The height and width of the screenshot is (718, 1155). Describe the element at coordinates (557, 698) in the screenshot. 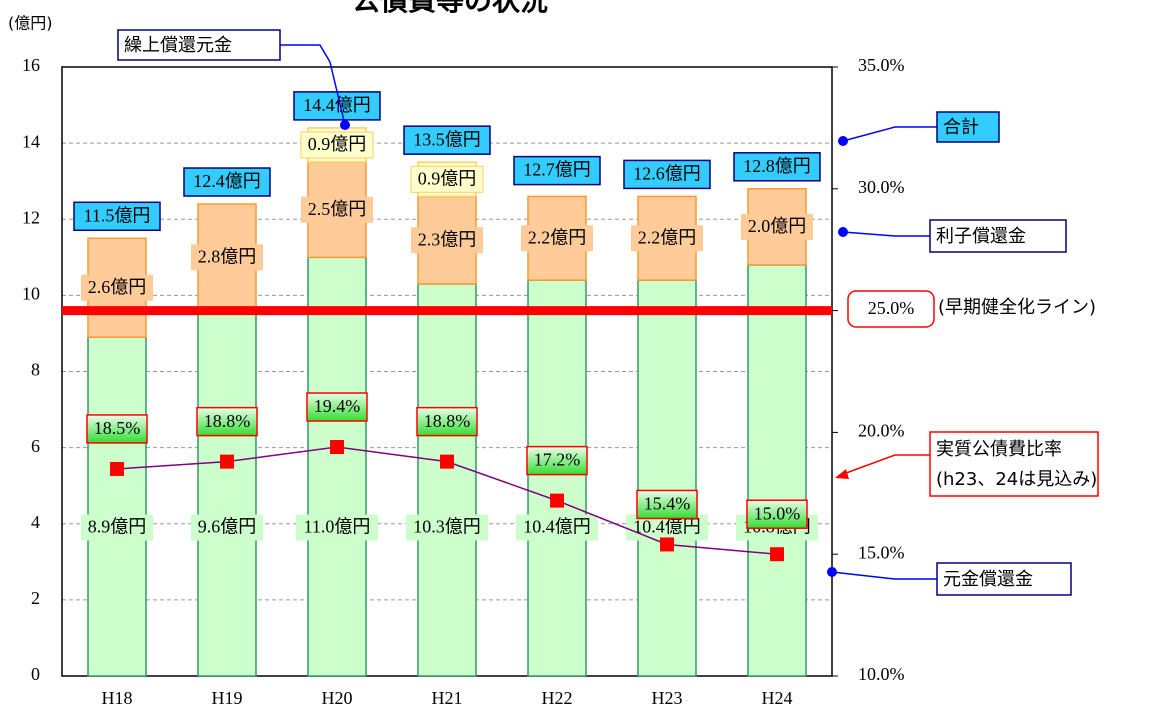

I see `x-tick-label: H22` at that location.